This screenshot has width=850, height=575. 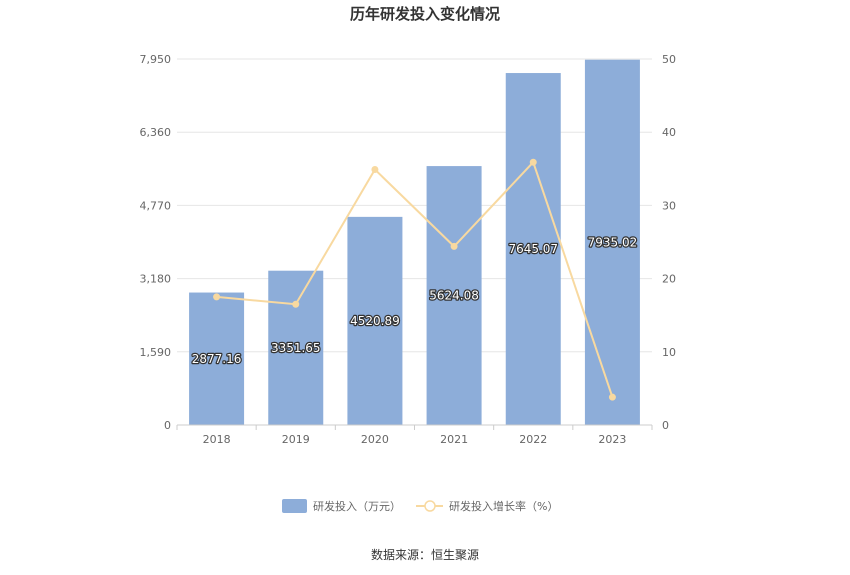 I want to click on growth-rate-point-2018, so click(x=217, y=297).